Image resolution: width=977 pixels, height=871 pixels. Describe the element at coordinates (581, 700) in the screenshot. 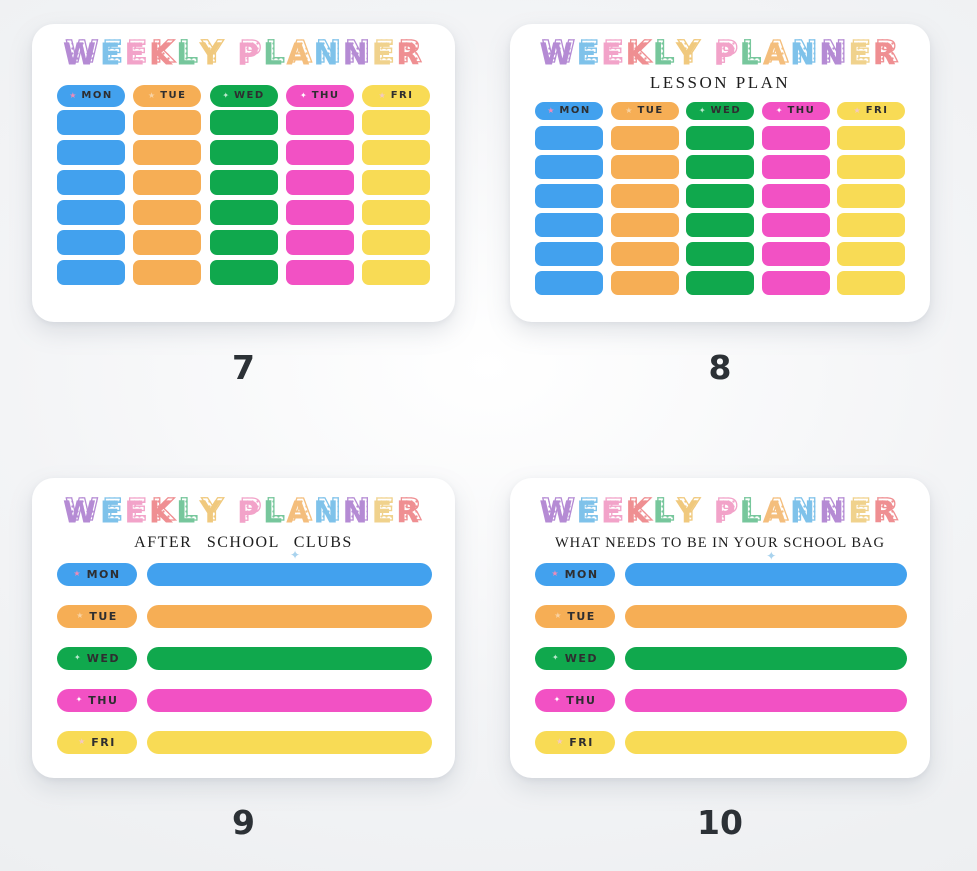

I see `day-label: THU` at that location.